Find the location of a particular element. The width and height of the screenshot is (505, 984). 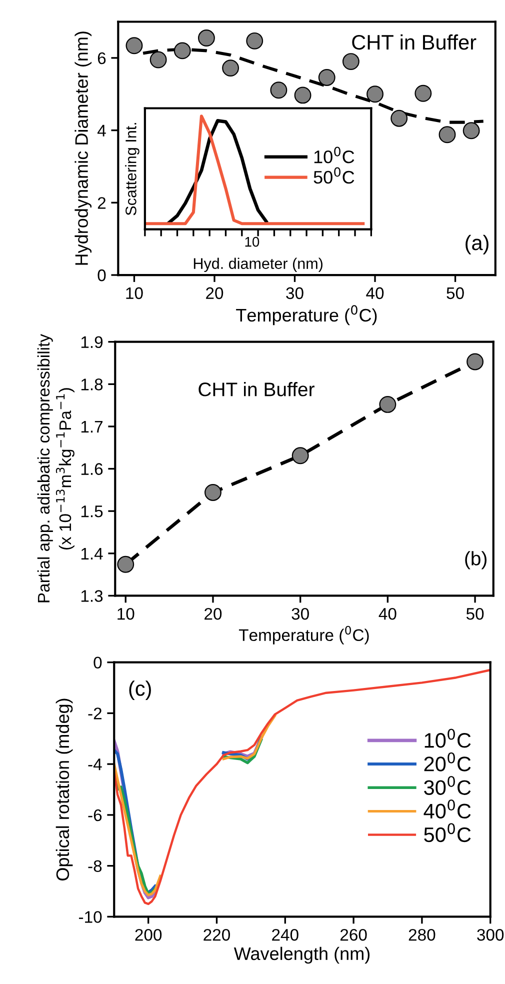

y-tick-label: -6 is located at coordinates (95, 815).